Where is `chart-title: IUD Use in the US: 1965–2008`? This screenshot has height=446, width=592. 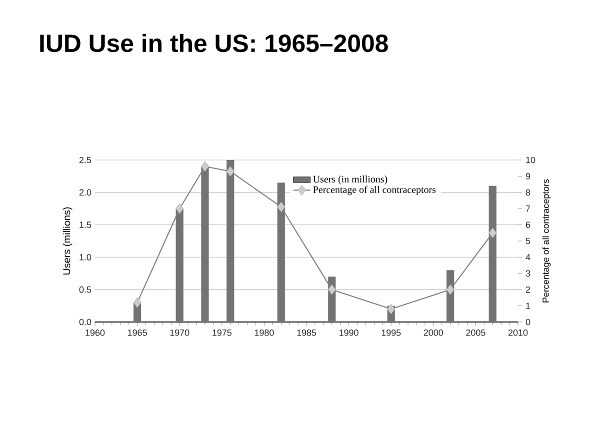
chart-title: IUD Use in the US: 1965–2008 is located at coordinates (214, 43).